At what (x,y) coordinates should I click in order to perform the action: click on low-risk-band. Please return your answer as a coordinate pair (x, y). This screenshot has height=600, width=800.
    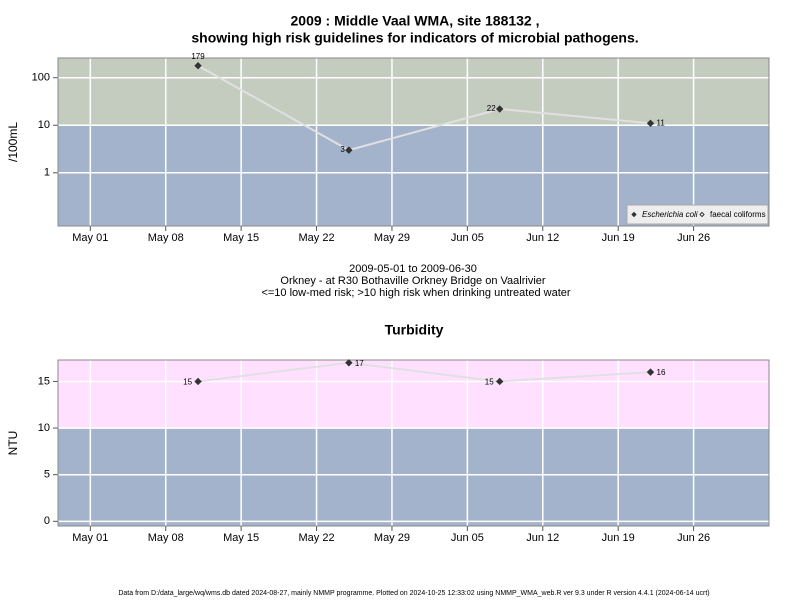
    Looking at the image, I should click on (413, 477).